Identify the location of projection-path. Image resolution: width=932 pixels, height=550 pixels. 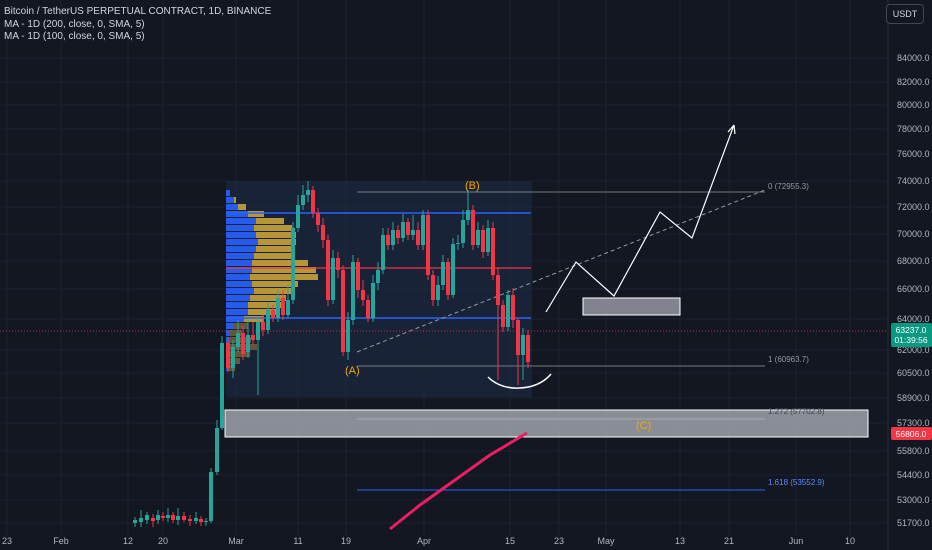
(640, 218).